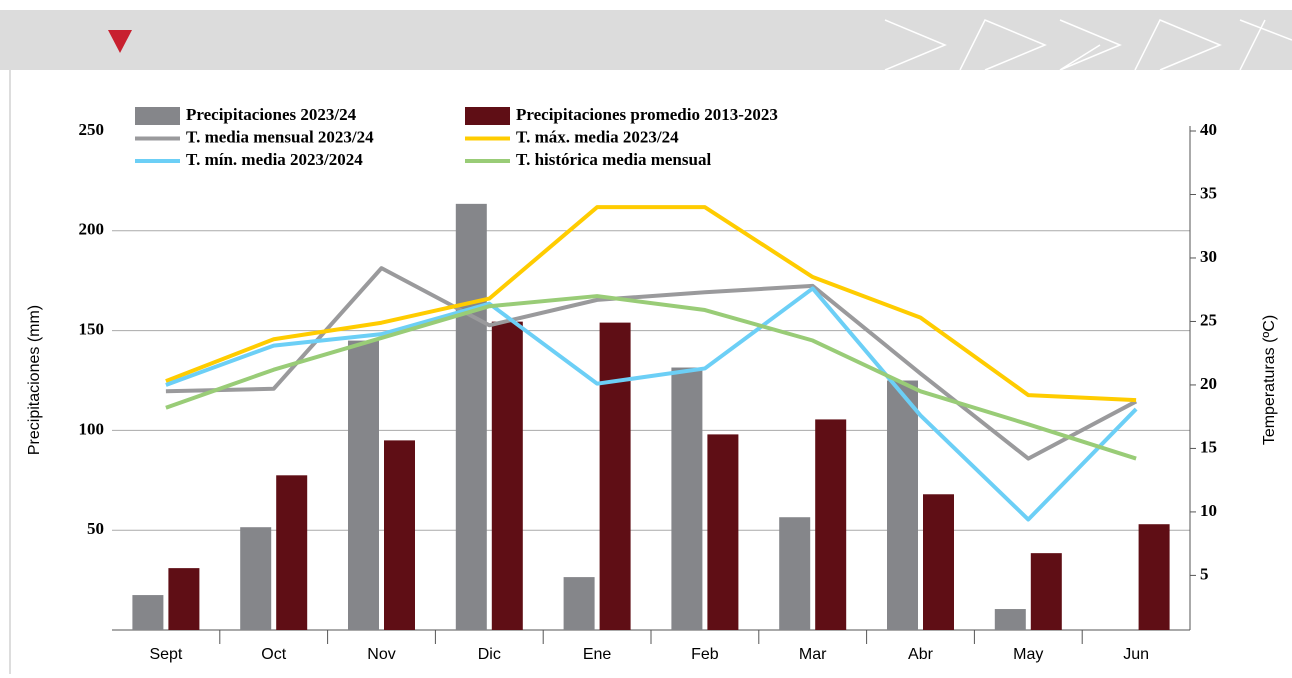  What do you see at coordinates (1088, 45) in the screenshot?
I see `header-decoration` at bounding box center [1088, 45].